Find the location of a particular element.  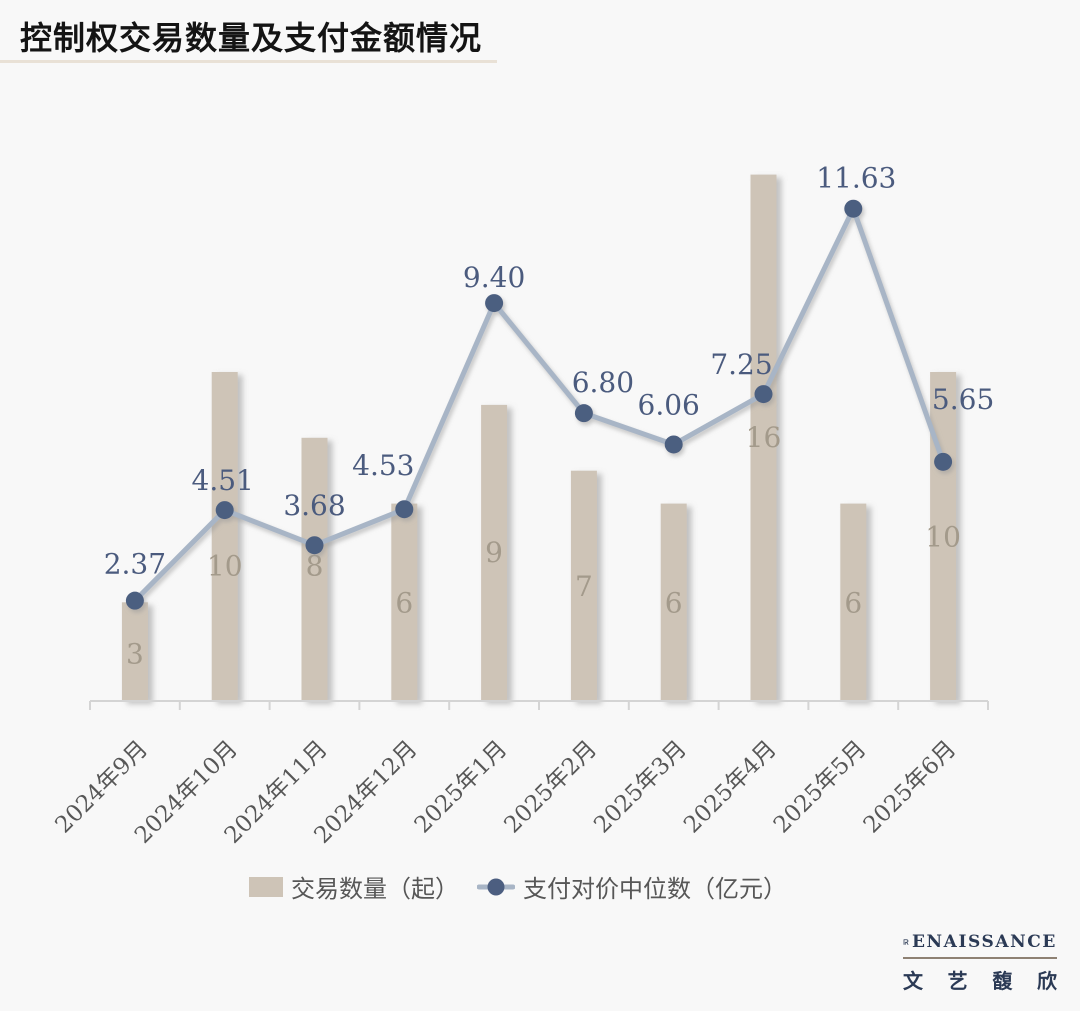

line-value-label: 11.63 is located at coordinates (856, 178).